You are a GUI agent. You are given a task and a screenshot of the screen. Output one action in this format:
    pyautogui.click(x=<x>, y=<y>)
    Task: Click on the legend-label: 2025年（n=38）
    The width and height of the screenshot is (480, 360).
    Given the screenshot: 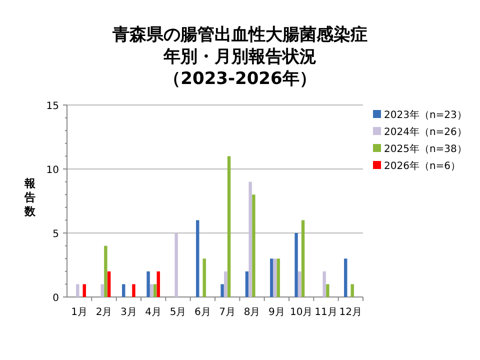 What is the action you would take?
    pyautogui.click(x=425, y=149)
    